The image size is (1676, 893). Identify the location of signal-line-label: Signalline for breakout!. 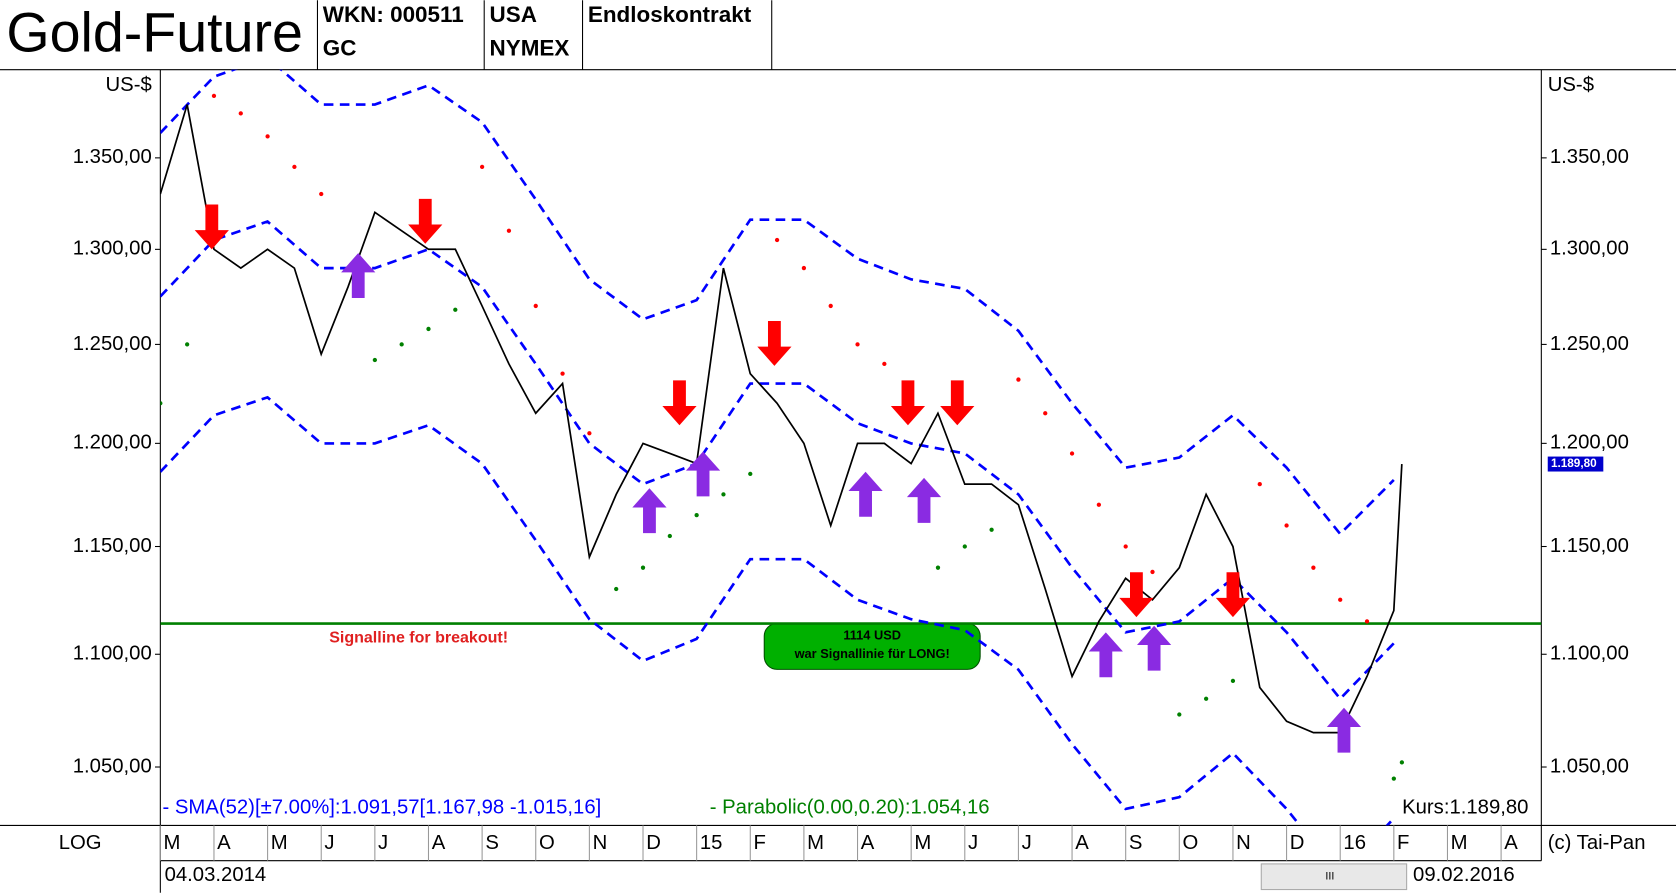
(418, 638).